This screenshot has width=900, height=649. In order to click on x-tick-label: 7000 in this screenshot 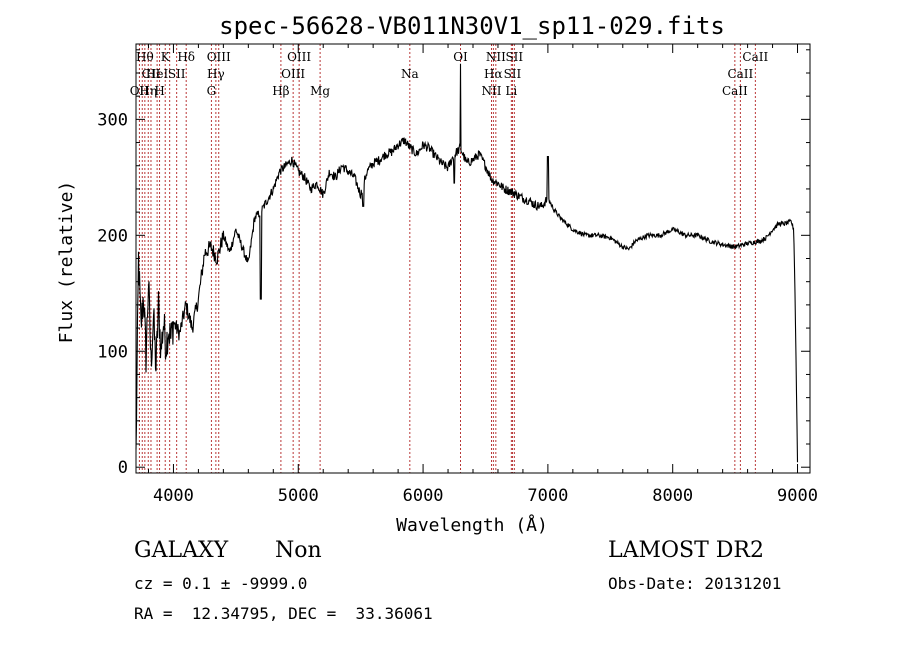, I will do `click(547, 496)`.